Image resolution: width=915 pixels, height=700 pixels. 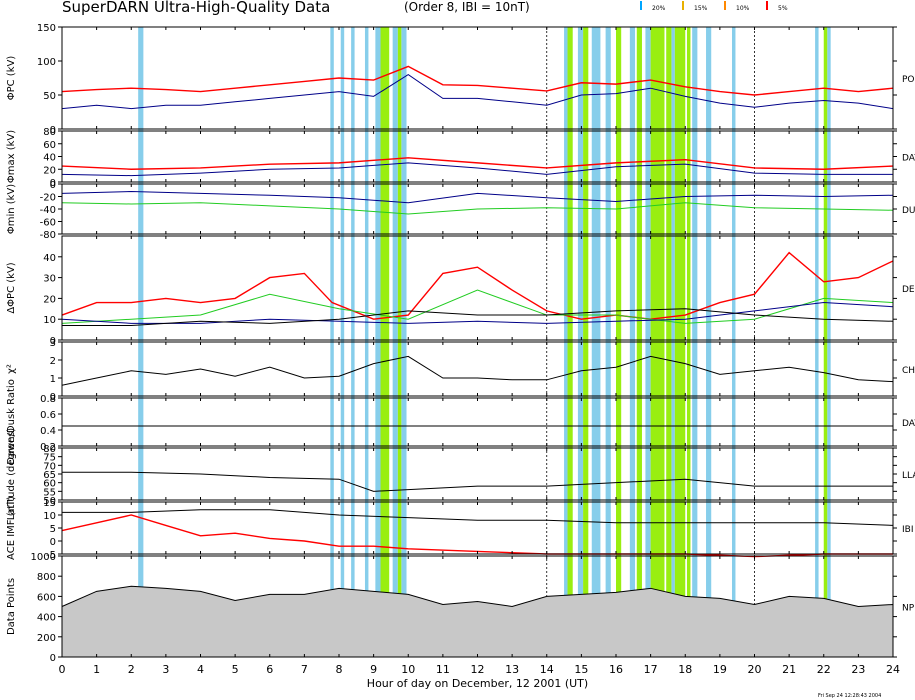 What do you see at coordinates (908, 371) in the screenshot?
I see `right-label: CH` at bounding box center [908, 371].